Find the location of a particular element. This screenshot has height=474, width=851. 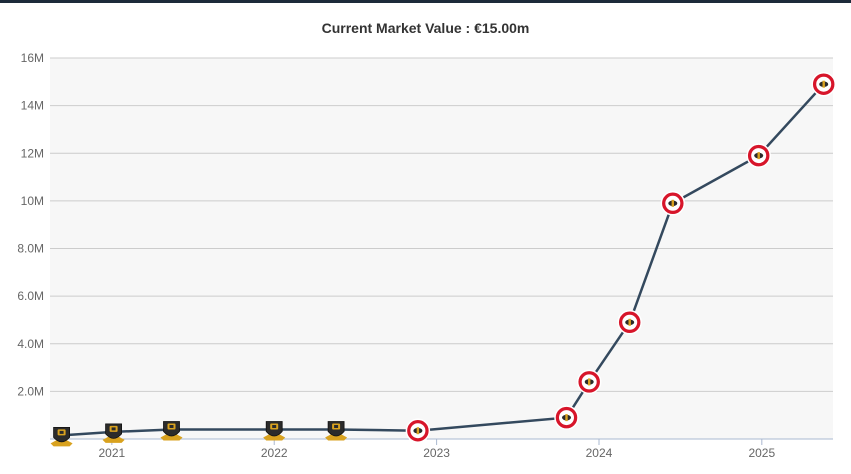

y-tick-label: 16M is located at coordinates (32, 58).